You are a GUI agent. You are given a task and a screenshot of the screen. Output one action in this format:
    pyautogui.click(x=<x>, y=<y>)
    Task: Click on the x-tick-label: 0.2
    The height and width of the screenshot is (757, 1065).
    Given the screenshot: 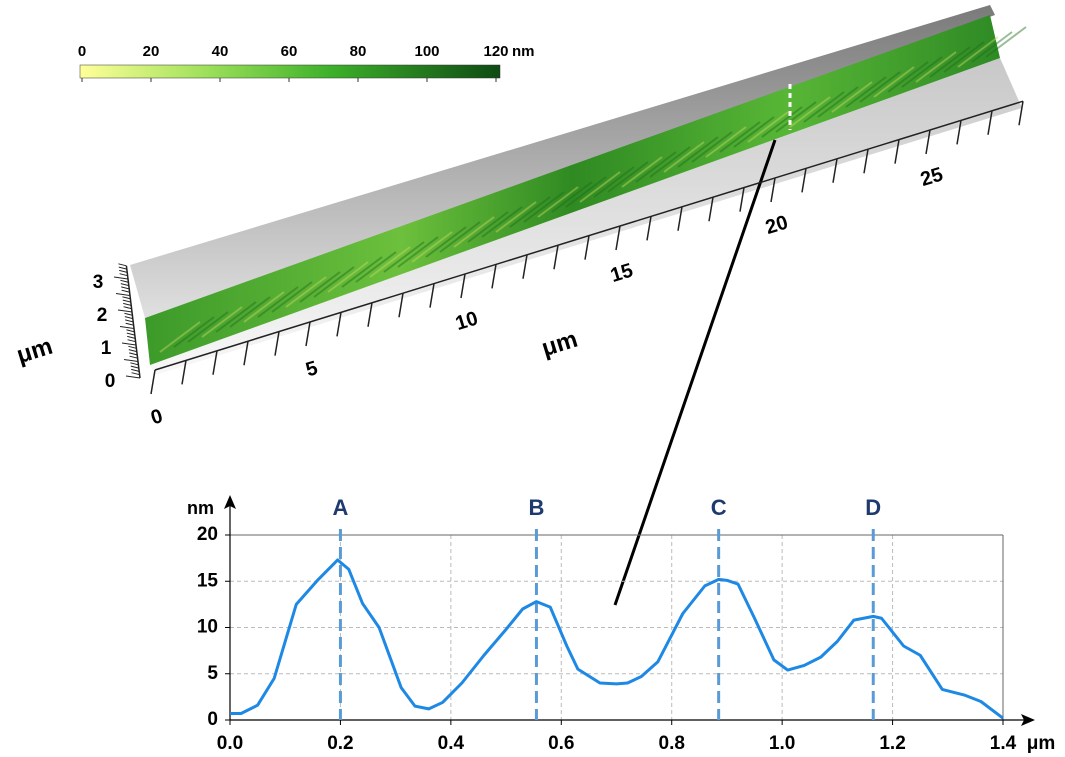 What is the action you would take?
    pyautogui.click(x=340, y=743)
    